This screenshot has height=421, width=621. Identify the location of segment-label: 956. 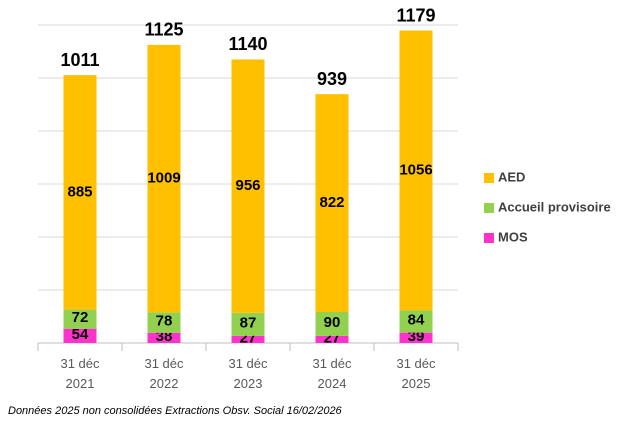
(247, 185).